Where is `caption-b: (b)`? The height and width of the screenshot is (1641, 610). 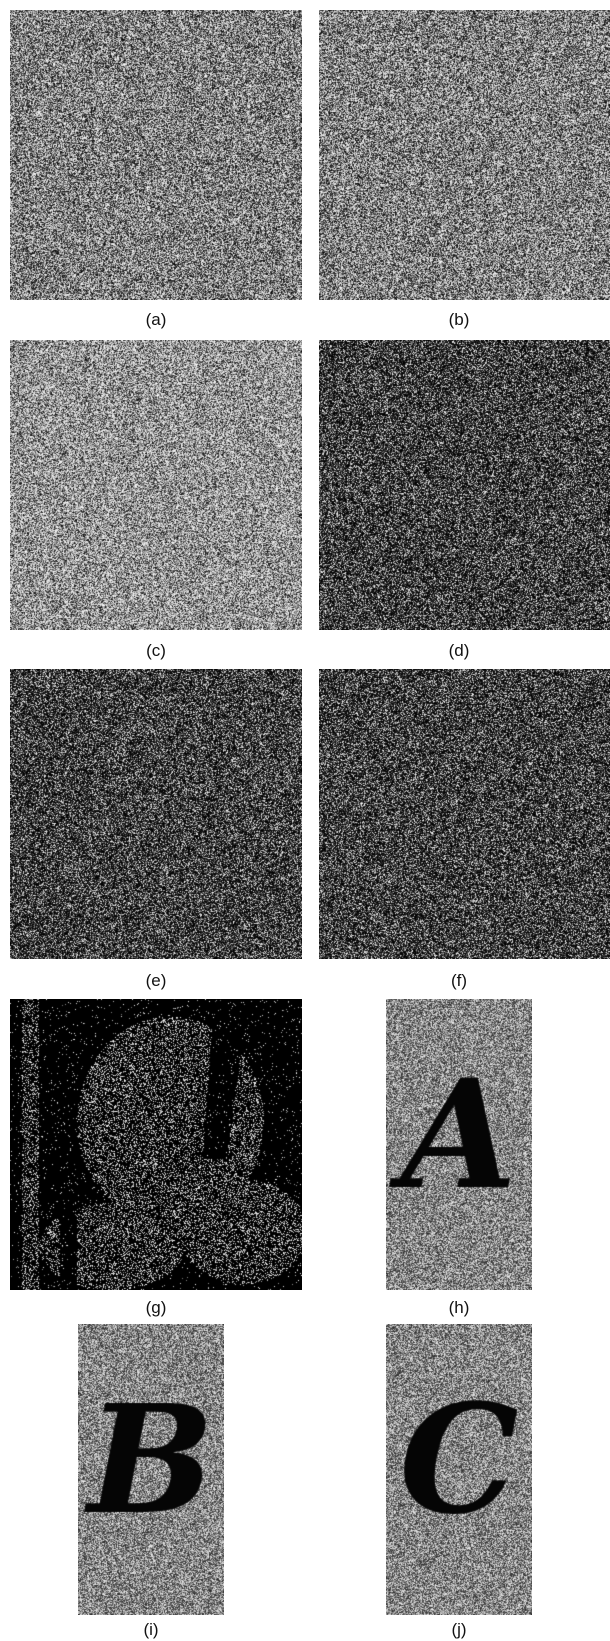
caption-b: (b) is located at coordinates (459, 319).